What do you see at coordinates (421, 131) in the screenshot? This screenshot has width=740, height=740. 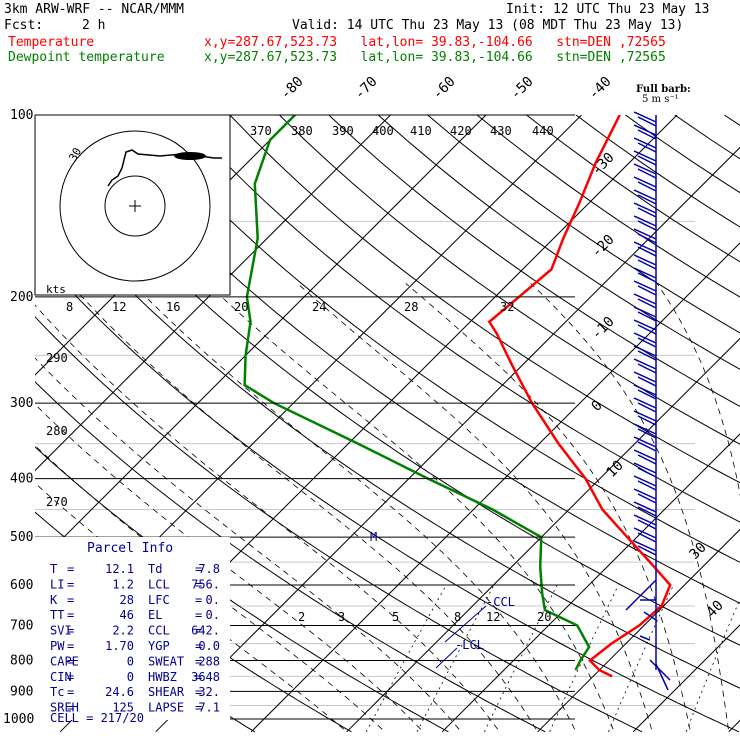 I see `theta-e-label: 410` at bounding box center [421, 131].